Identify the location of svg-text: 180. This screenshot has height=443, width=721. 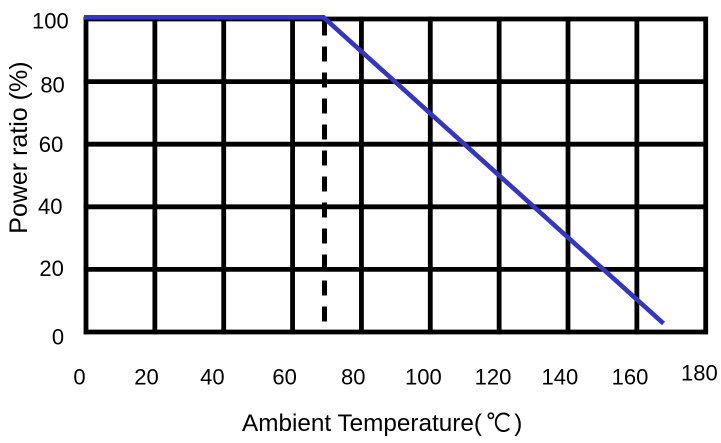
(699, 372).